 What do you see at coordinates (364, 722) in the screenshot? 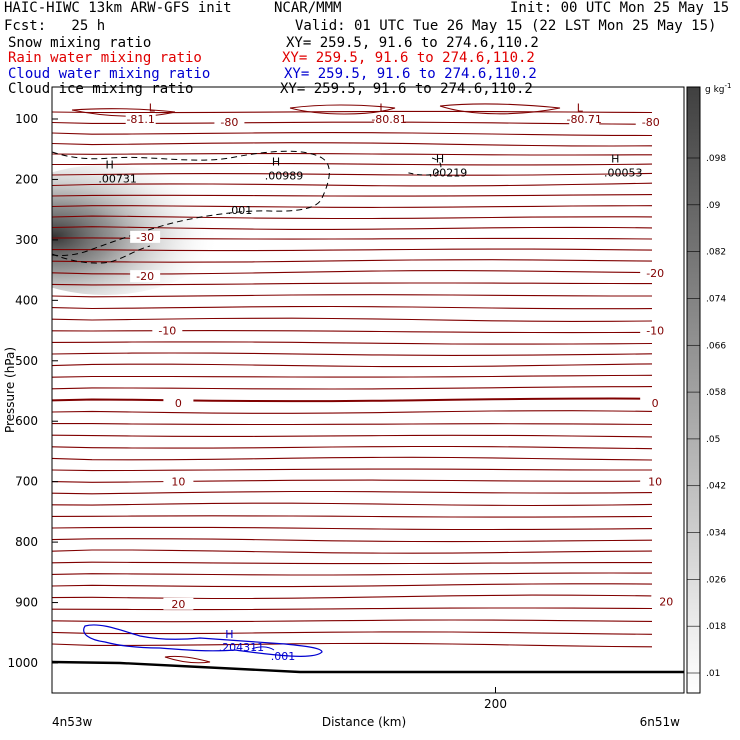
I see `x-axis-label: Distance (km)` at bounding box center [364, 722].